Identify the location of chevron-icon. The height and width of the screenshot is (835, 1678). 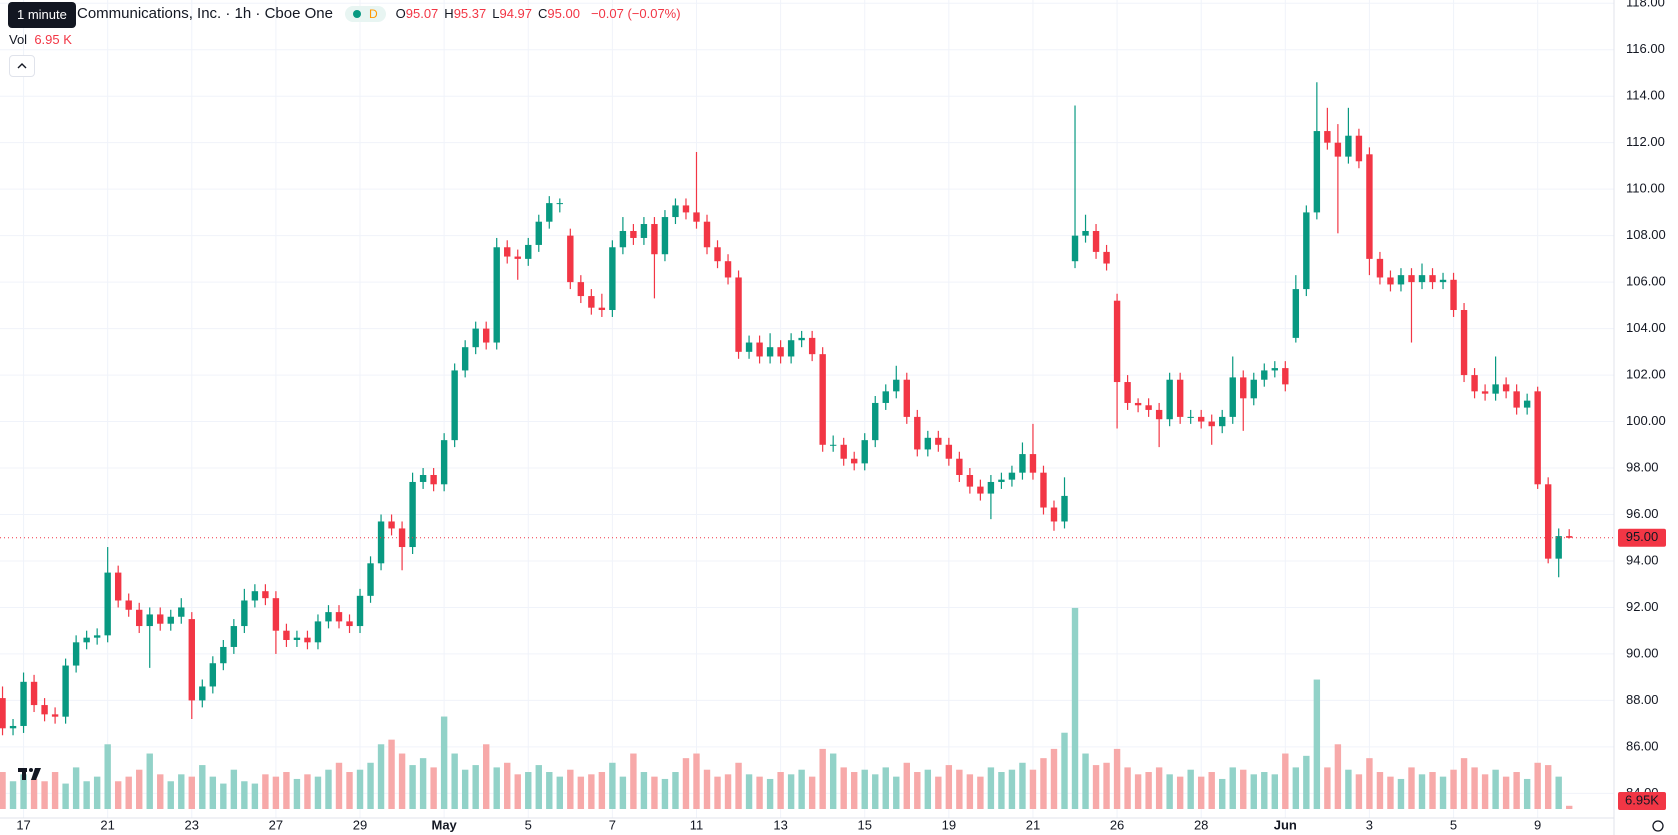
(22, 66).